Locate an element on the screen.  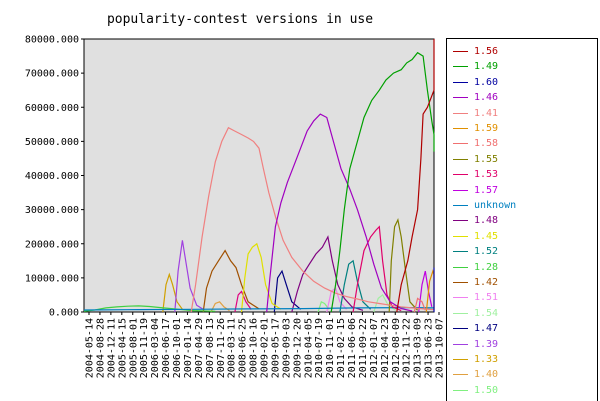
legend-item: 1.49 is located at coordinates (475, 66).